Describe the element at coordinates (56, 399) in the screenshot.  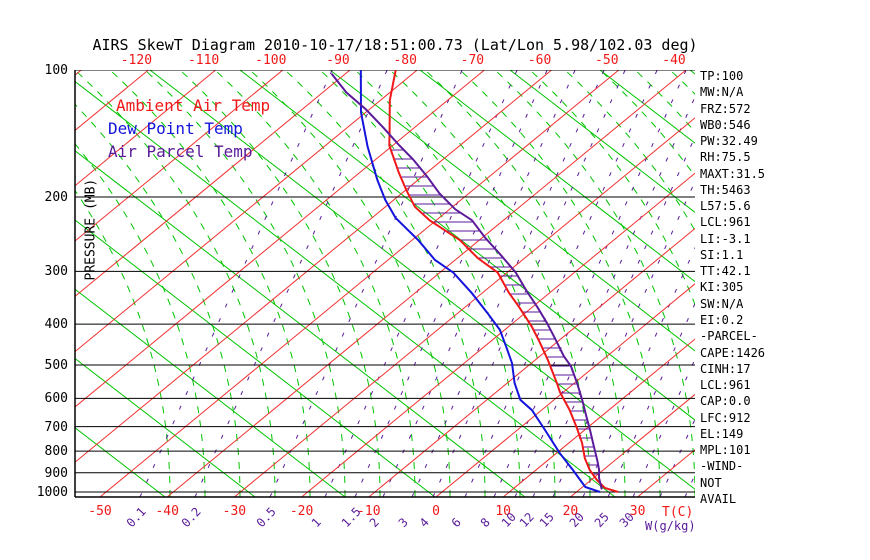
I see `pressure-tick-600: 600` at that location.